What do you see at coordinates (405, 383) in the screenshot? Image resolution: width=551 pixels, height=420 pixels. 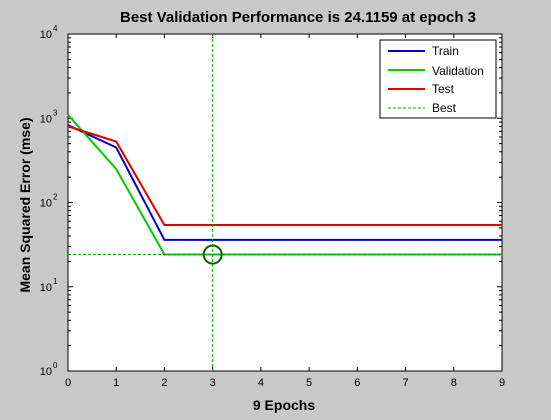 I see `x-tick-label: 7` at bounding box center [405, 383].